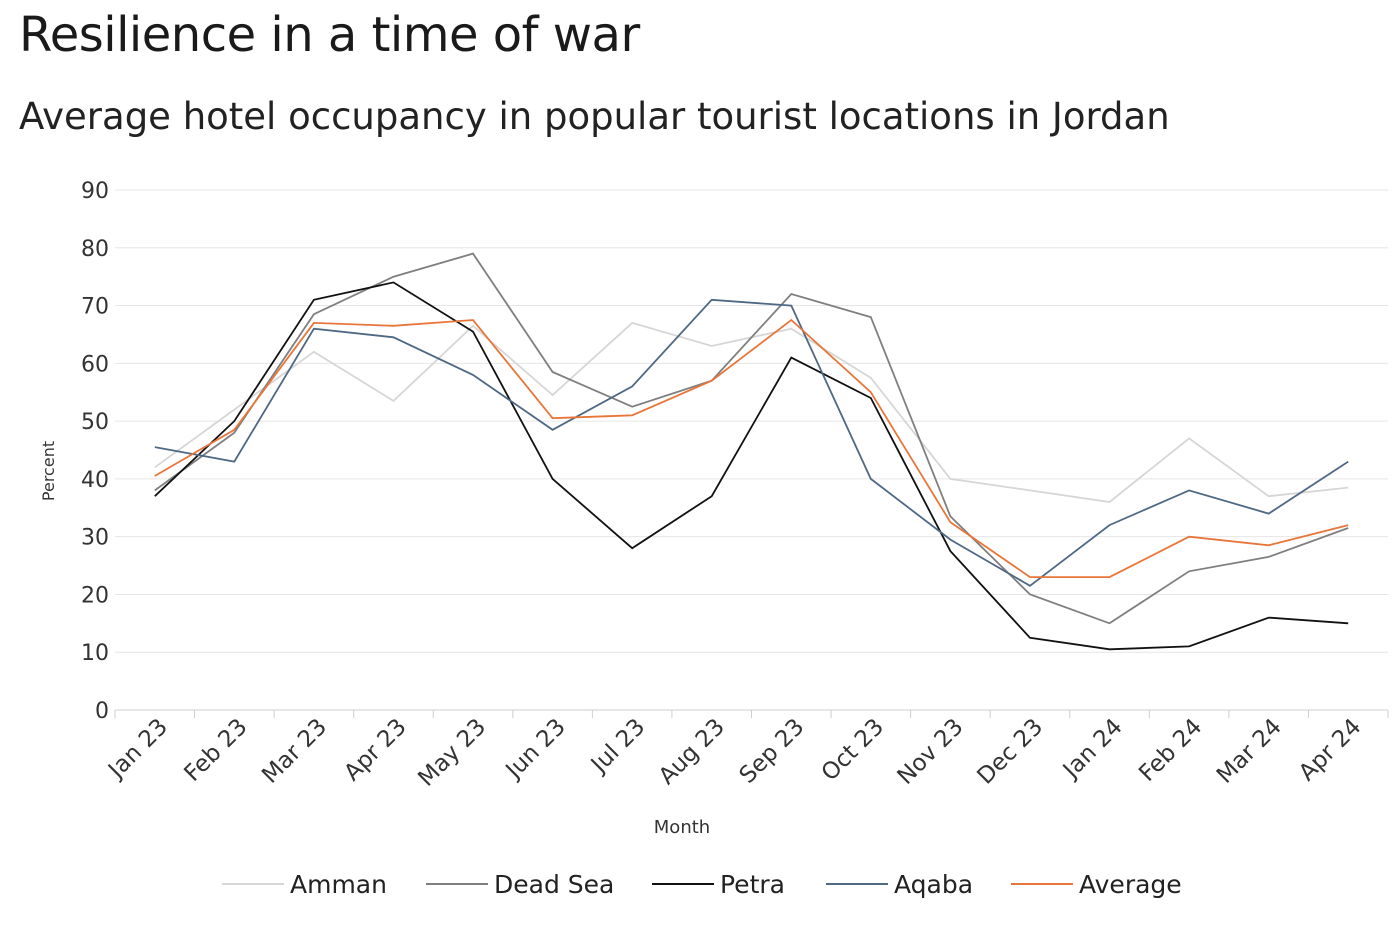 This screenshot has width=1395, height=931. What do you see at coordinates (95, 451) in the screenshot?
I see `y-axis-ticks: 0 10 20 30 40 50 60 70 80 90` at bounding box center [95, 451].